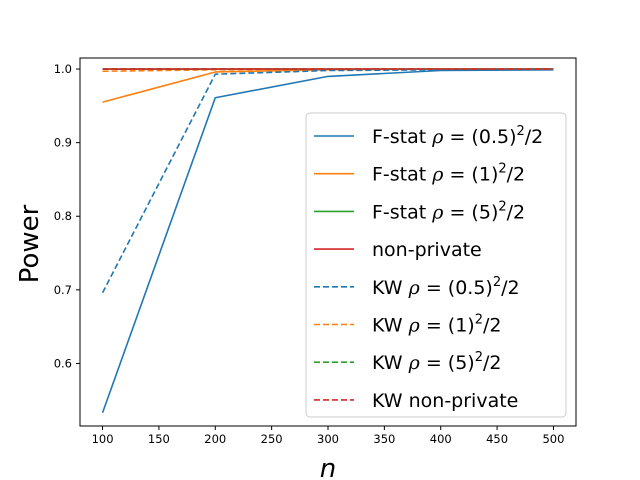 The height and width of the screenshot is (480, 640). I want to click on y-axis-title: Power, so click(30, 243).